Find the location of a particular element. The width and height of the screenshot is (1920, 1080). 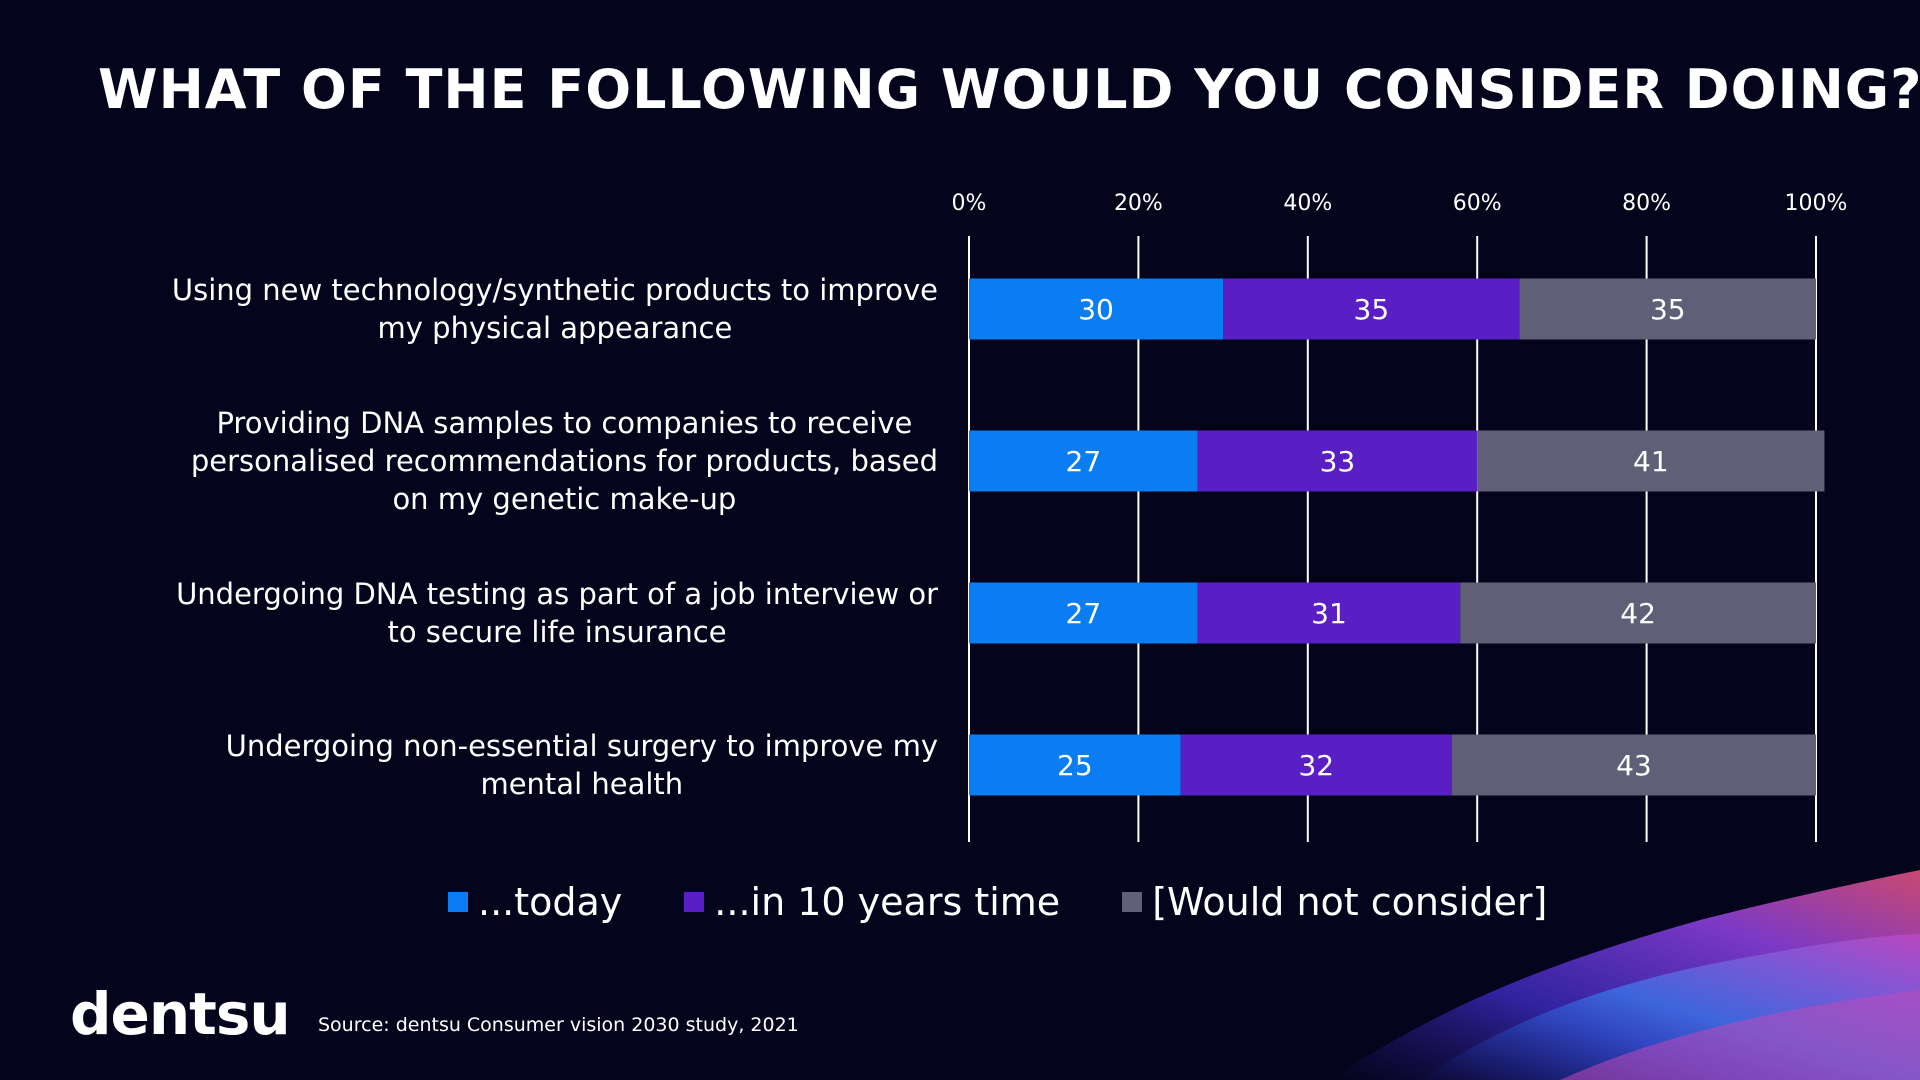

legend-item-today: ...today is located at coordinates (535, 902).